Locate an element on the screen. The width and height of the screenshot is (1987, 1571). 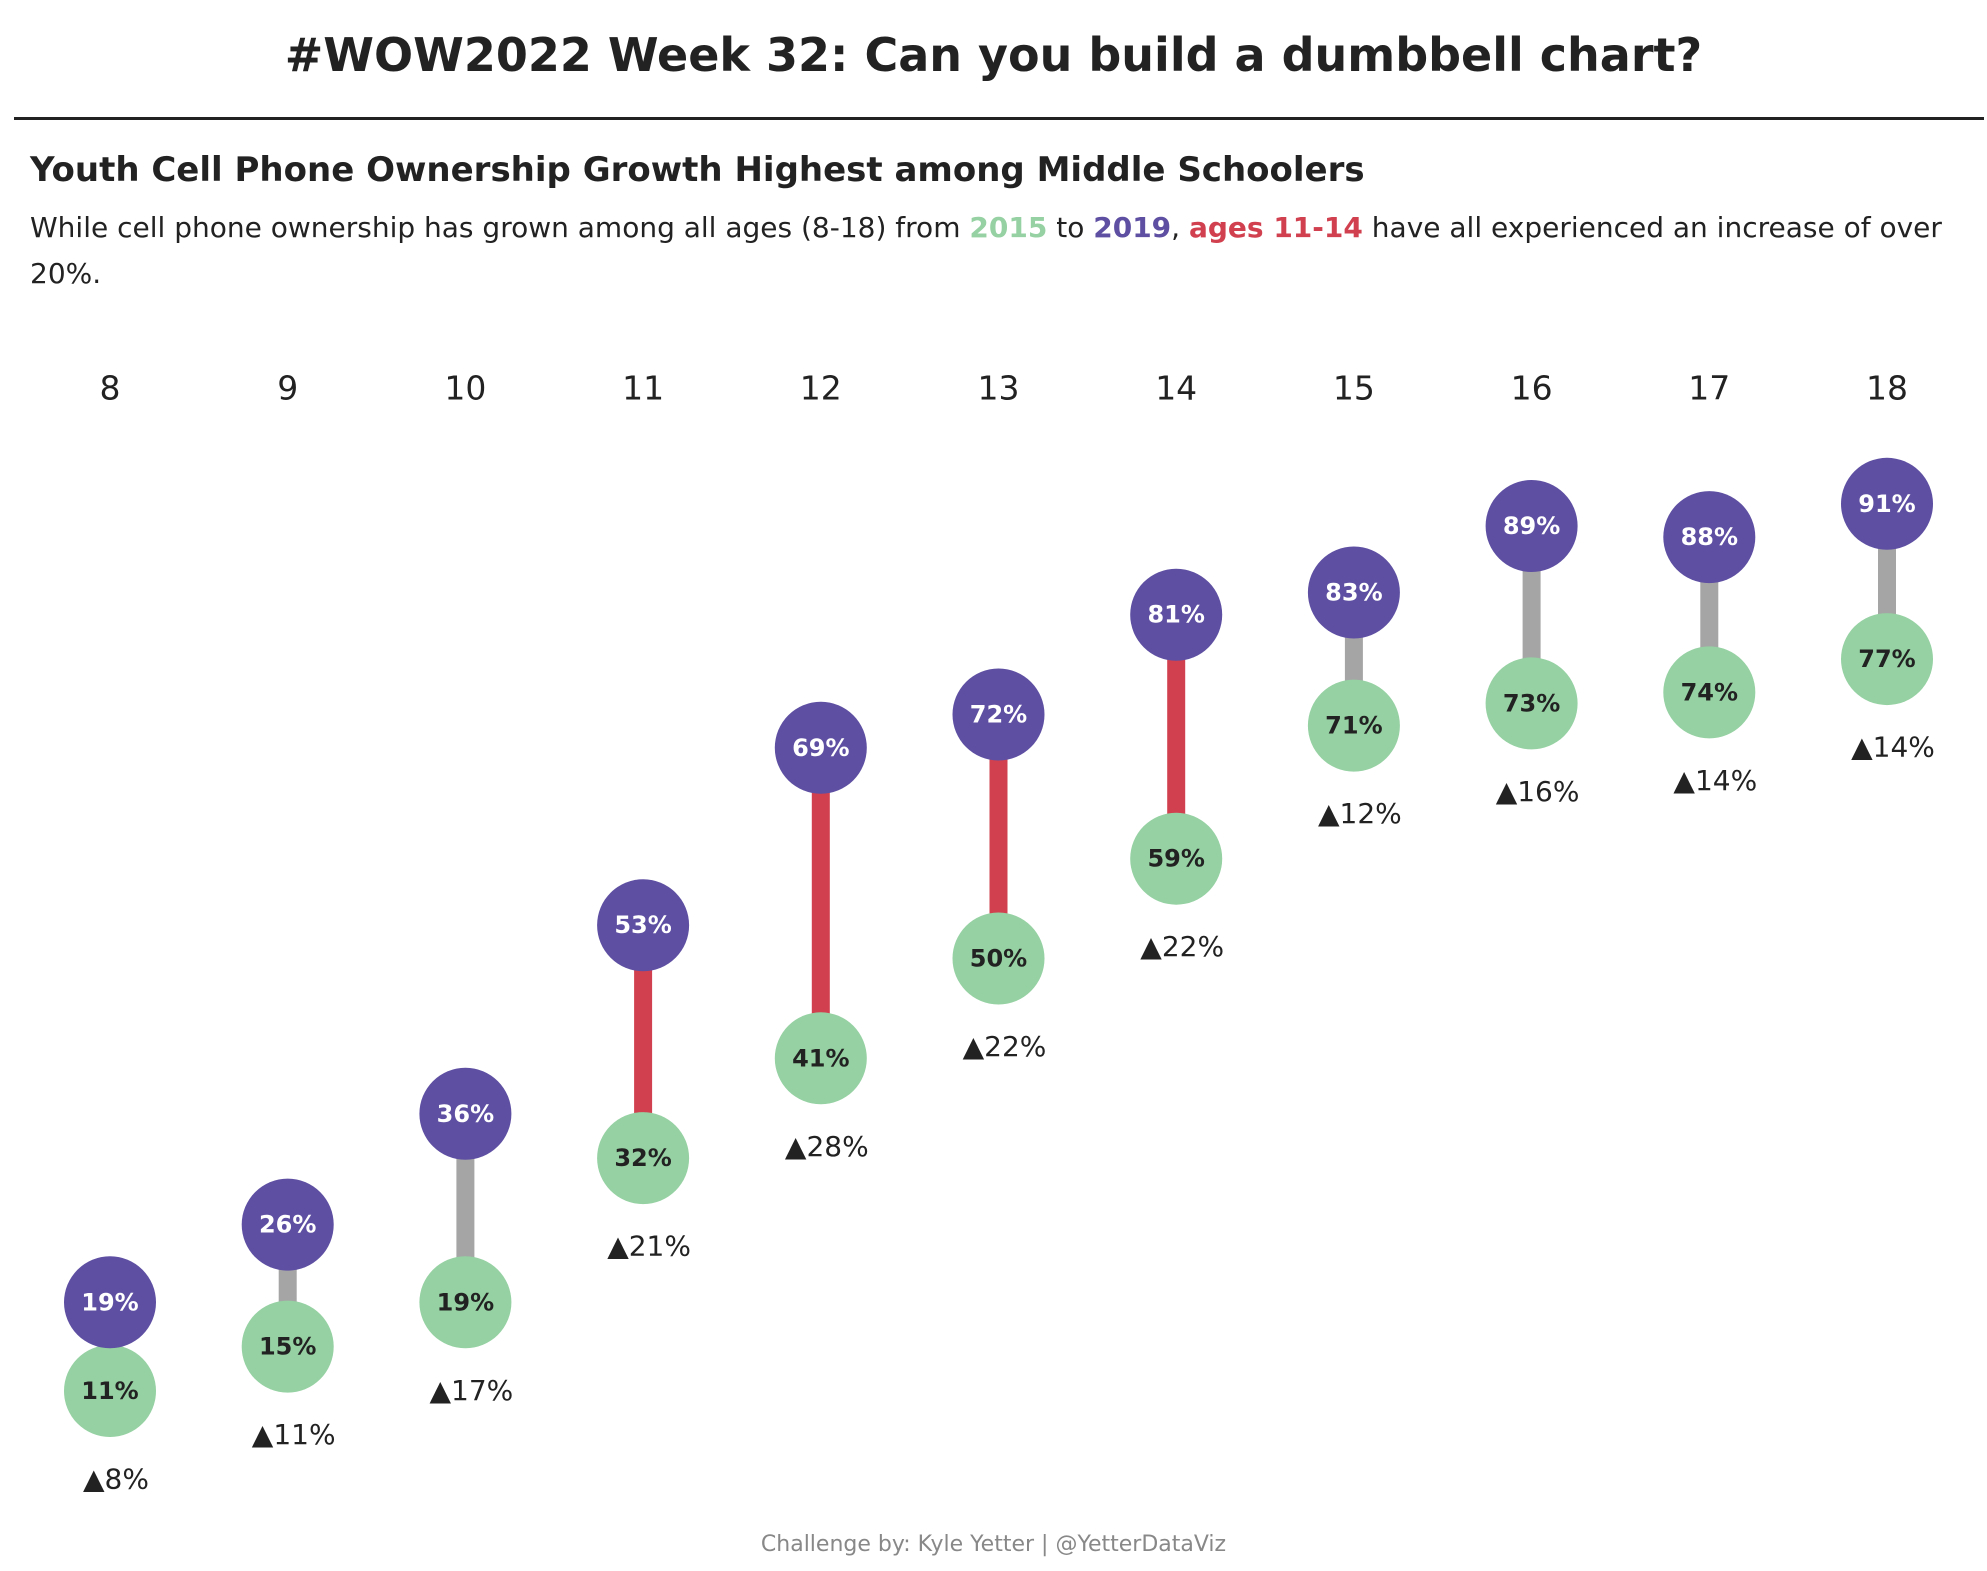
value-label: 15% is located at coordinates (287, 1347).